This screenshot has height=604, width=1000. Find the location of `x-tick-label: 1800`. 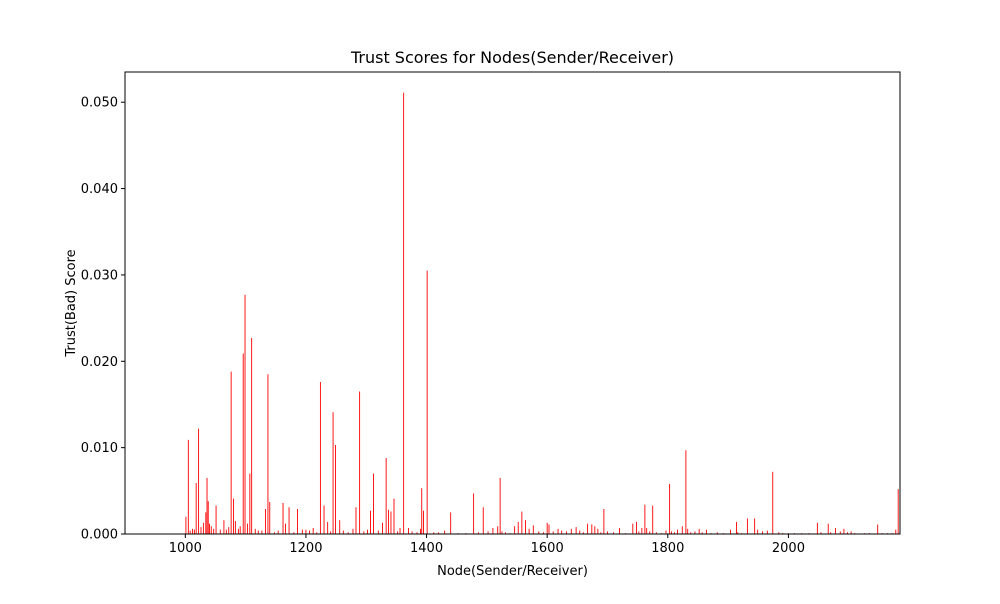

x-tick-label: 1800 is located at coordinates (667, 548).